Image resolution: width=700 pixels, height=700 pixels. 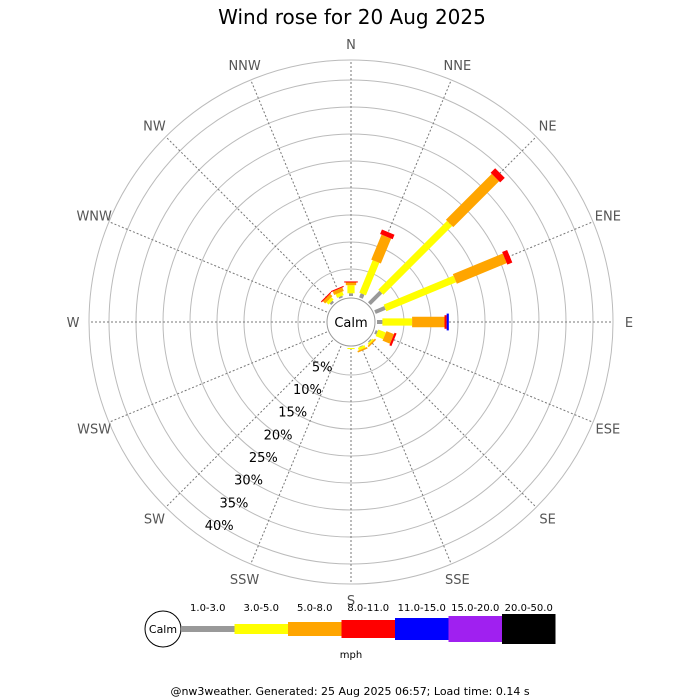 I want to click on direction-label: SW, so click(x=154, y=520).